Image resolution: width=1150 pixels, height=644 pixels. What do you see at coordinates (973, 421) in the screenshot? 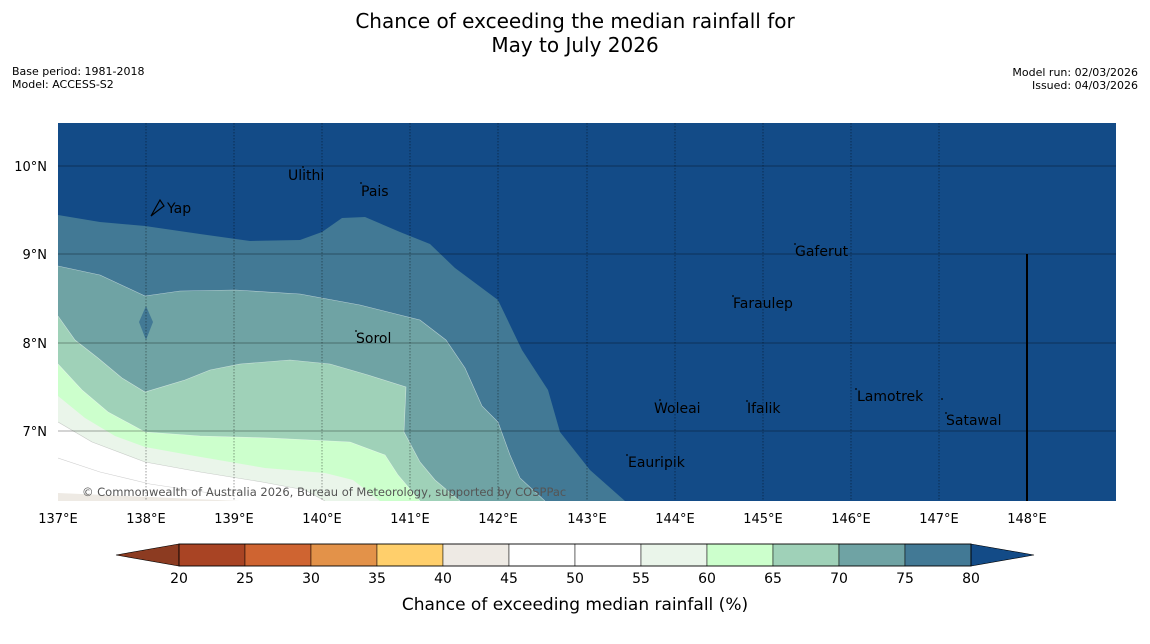
I see `place-label-satawal: Satawal` at bounding box center [973, 421].